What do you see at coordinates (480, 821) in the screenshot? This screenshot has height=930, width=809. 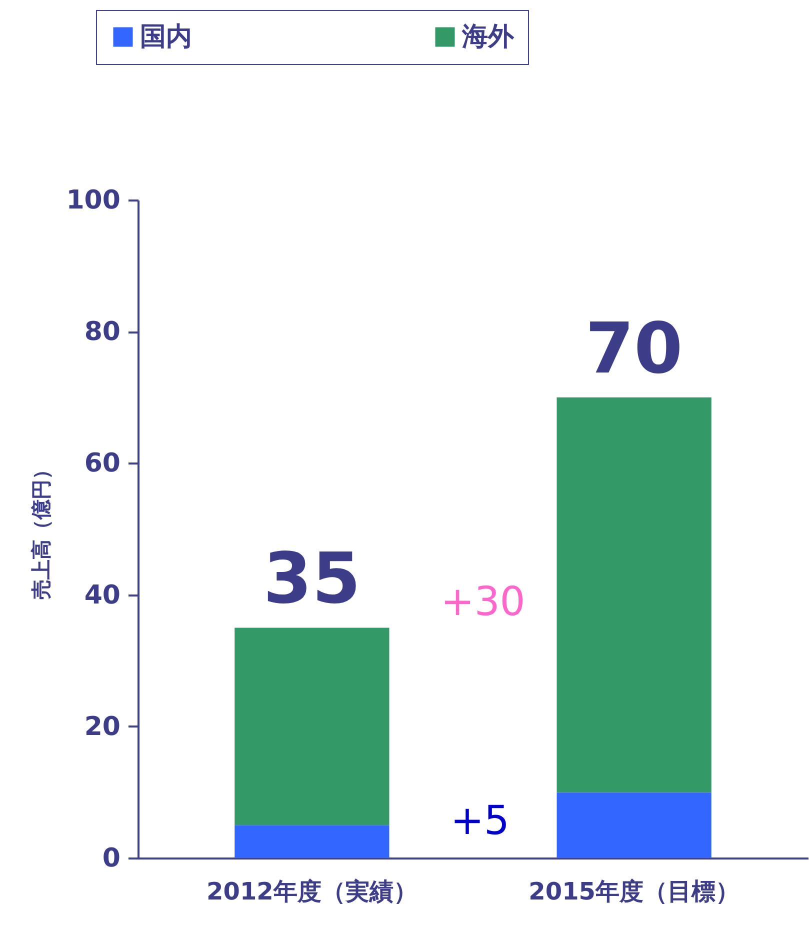 I see `annotation: +5` at bounding box center [480, 821].